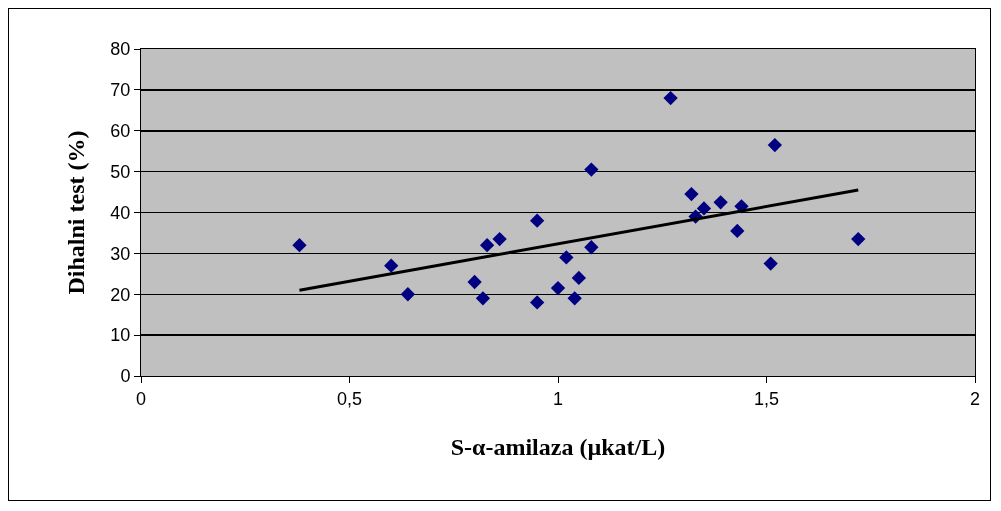 This screenshot has height=511, width=1001. Describe the element at coordinates (120, 253) in the screenshot. I see `y-tick-label: 30` at that location.